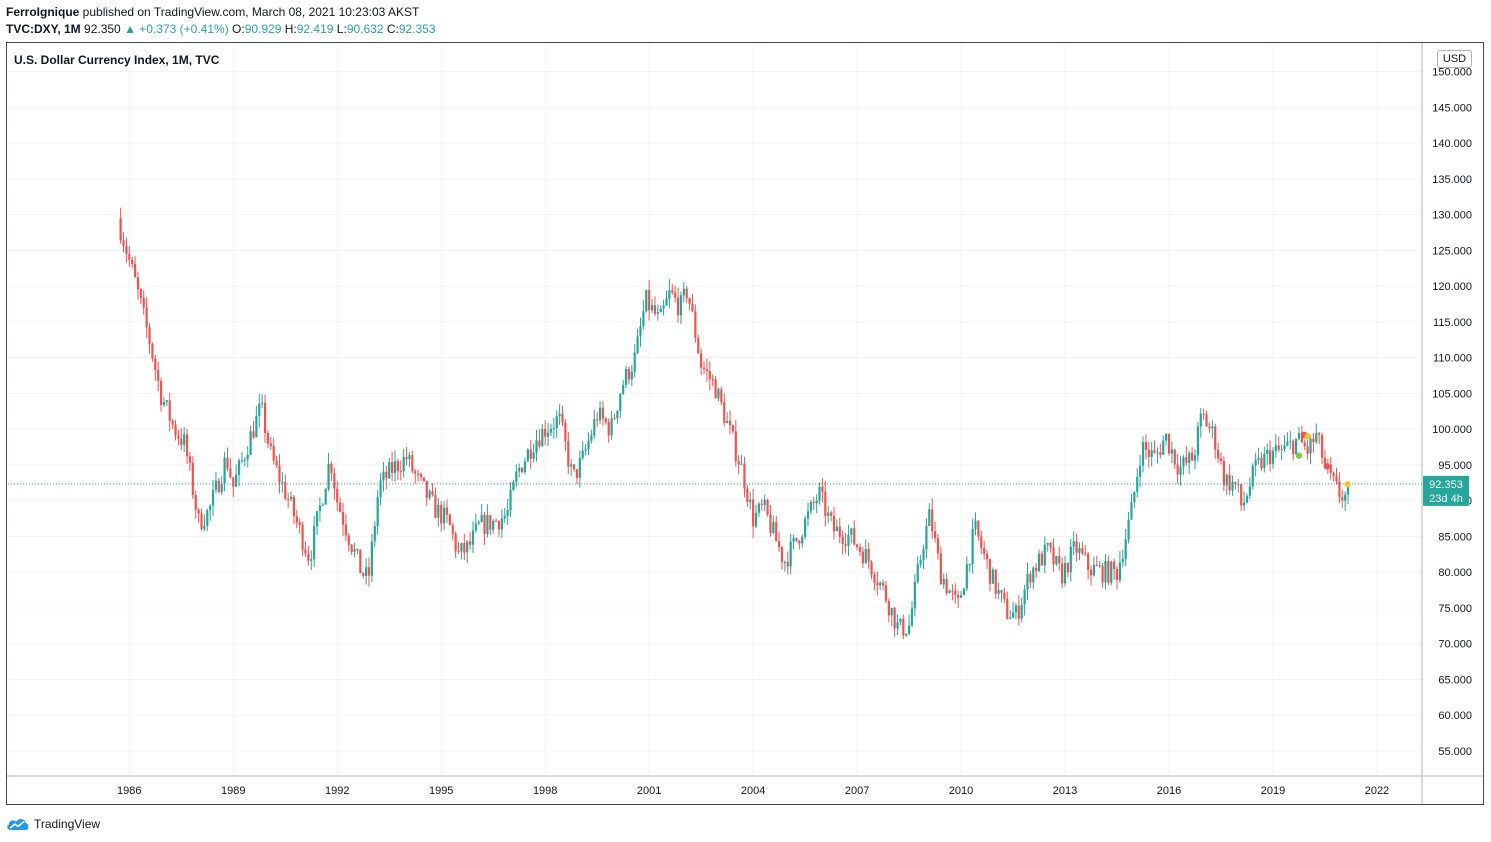 This screenshot has height=842, width=1491. What do you see at coordinates (1273, 791) in the screenshot?
I see `x-tick-label: 2019` at bounding box center [1273, 791].